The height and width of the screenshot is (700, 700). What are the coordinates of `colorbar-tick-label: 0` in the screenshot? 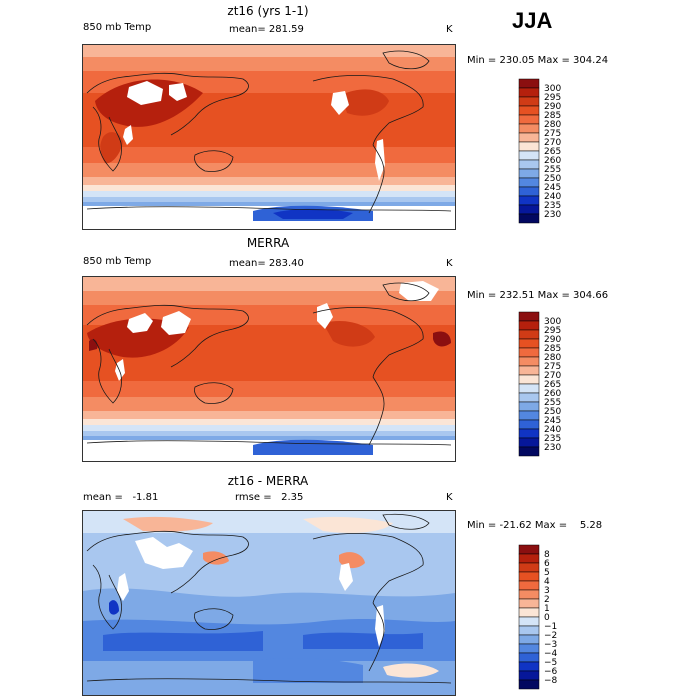 It's located at (547, 618).